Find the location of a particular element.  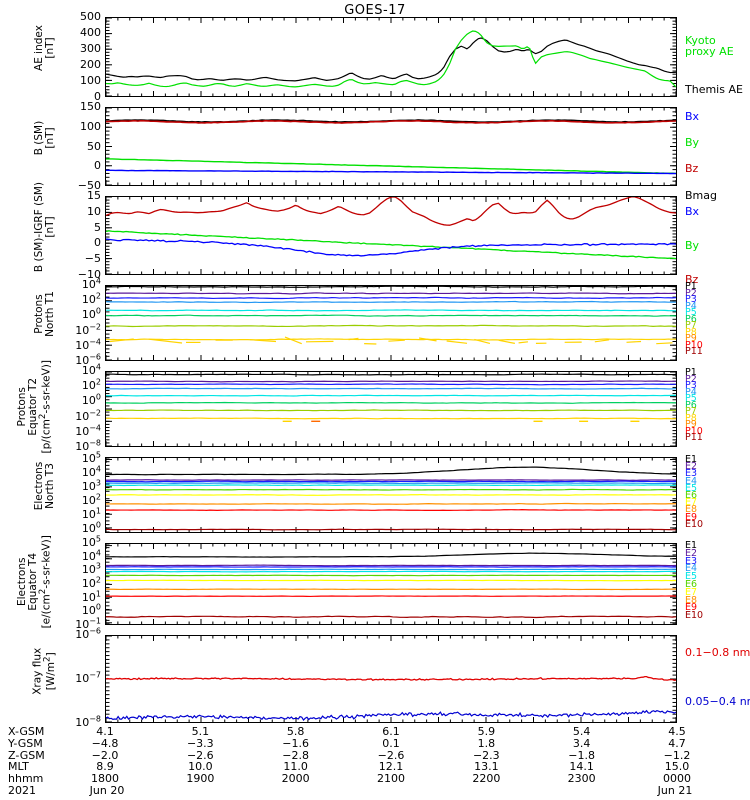

x-axis-row-label: Y-GSM is located at coordinates (25, 743).